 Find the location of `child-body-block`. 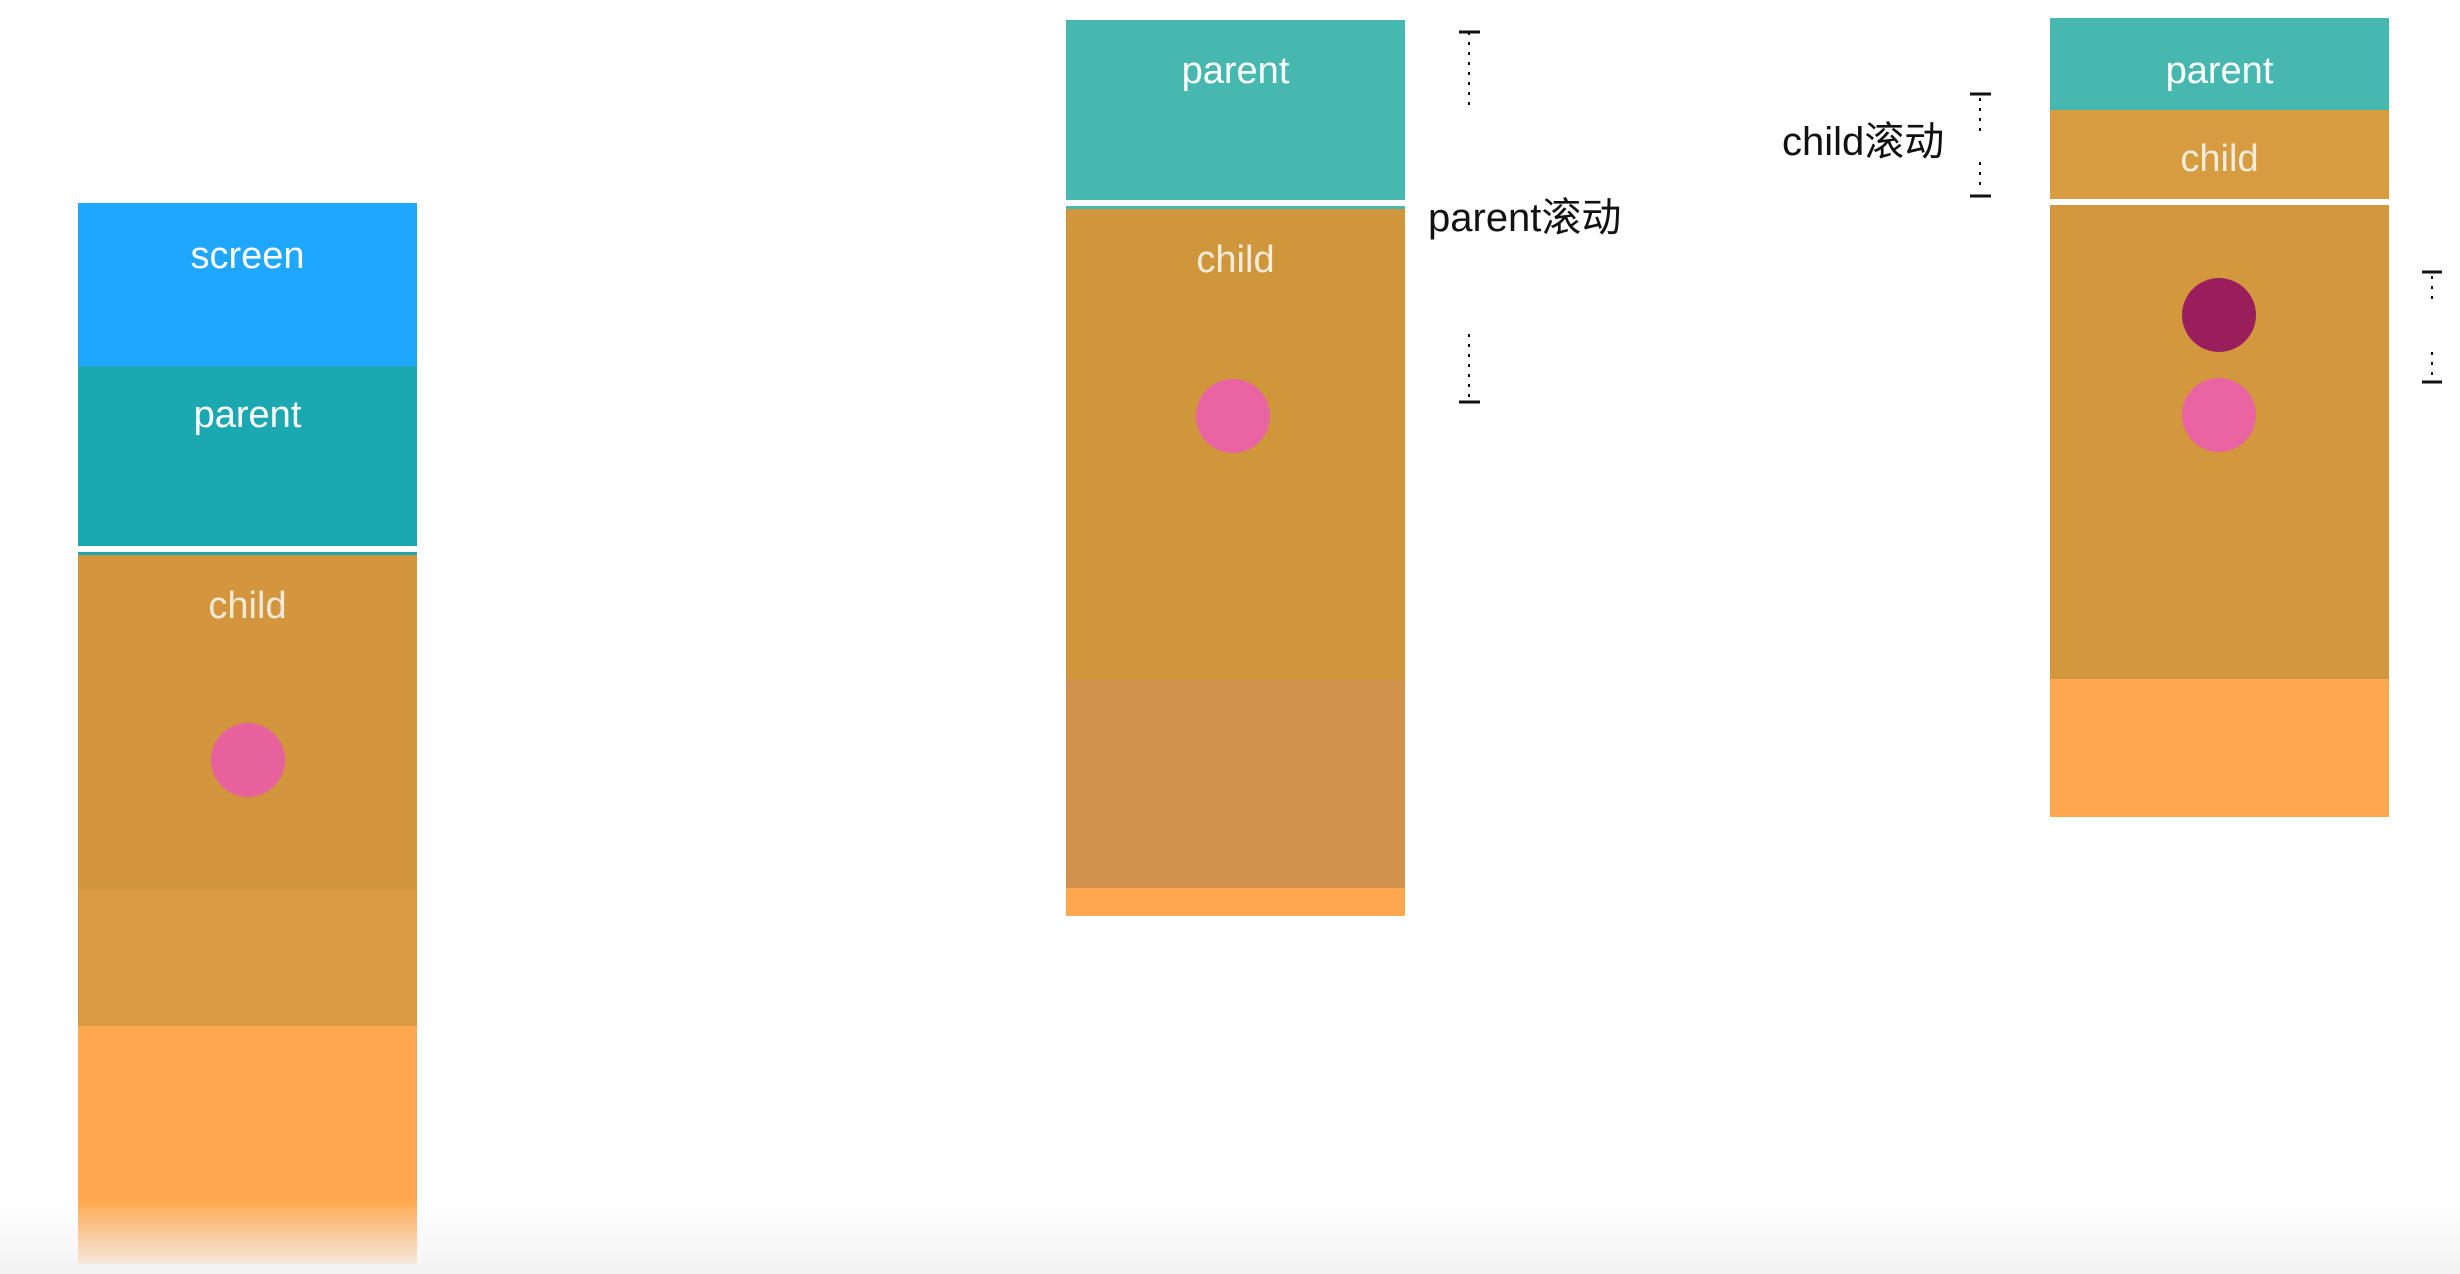

child-body-block is located at coordinates (2219, 442).